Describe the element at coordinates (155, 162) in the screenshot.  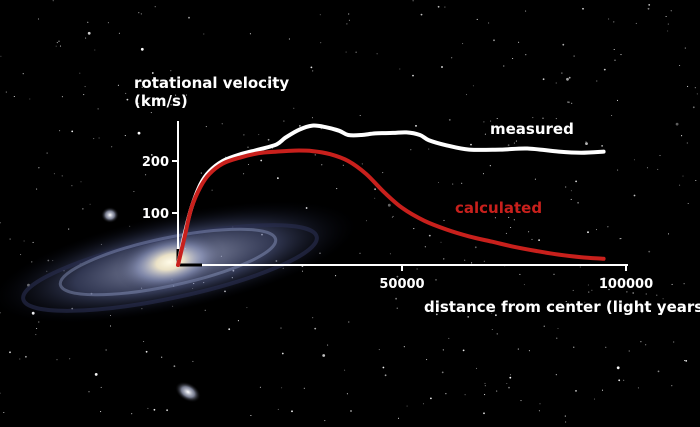
I see `y-tick-label-200: 200` at that location.